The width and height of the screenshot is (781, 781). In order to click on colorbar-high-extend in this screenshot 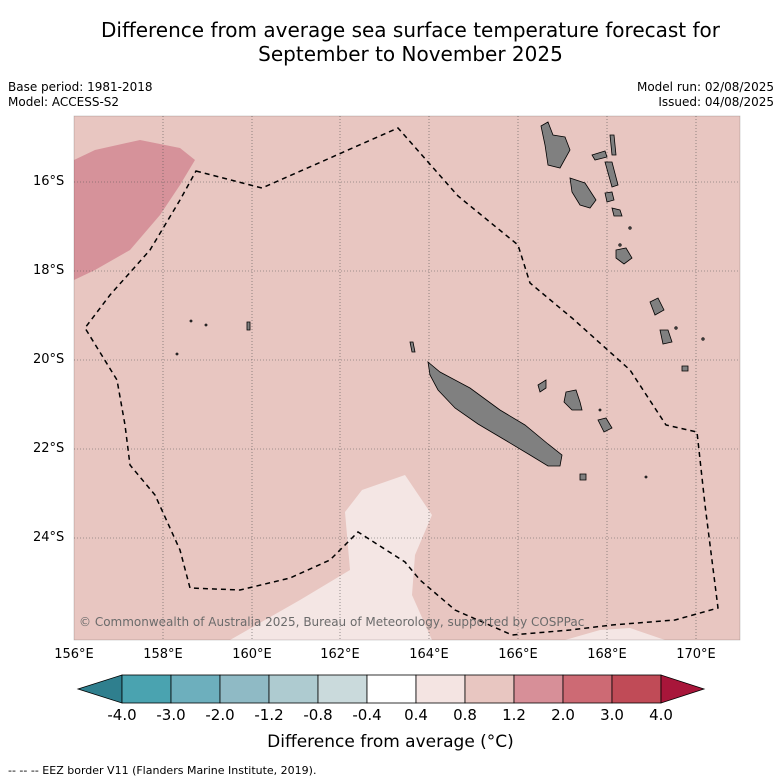, I will do `click(683, 689)`.